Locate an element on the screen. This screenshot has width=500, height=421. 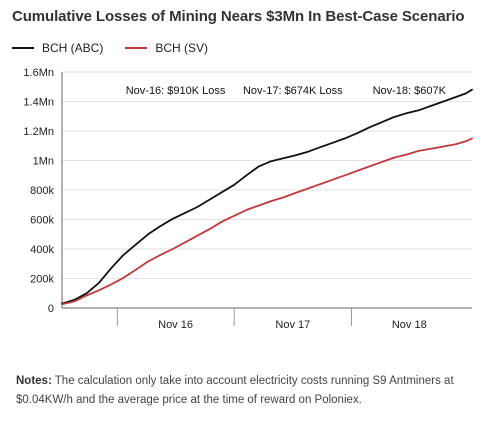
x-tick-label: Nov 17 is located at coordinates (292, 325).